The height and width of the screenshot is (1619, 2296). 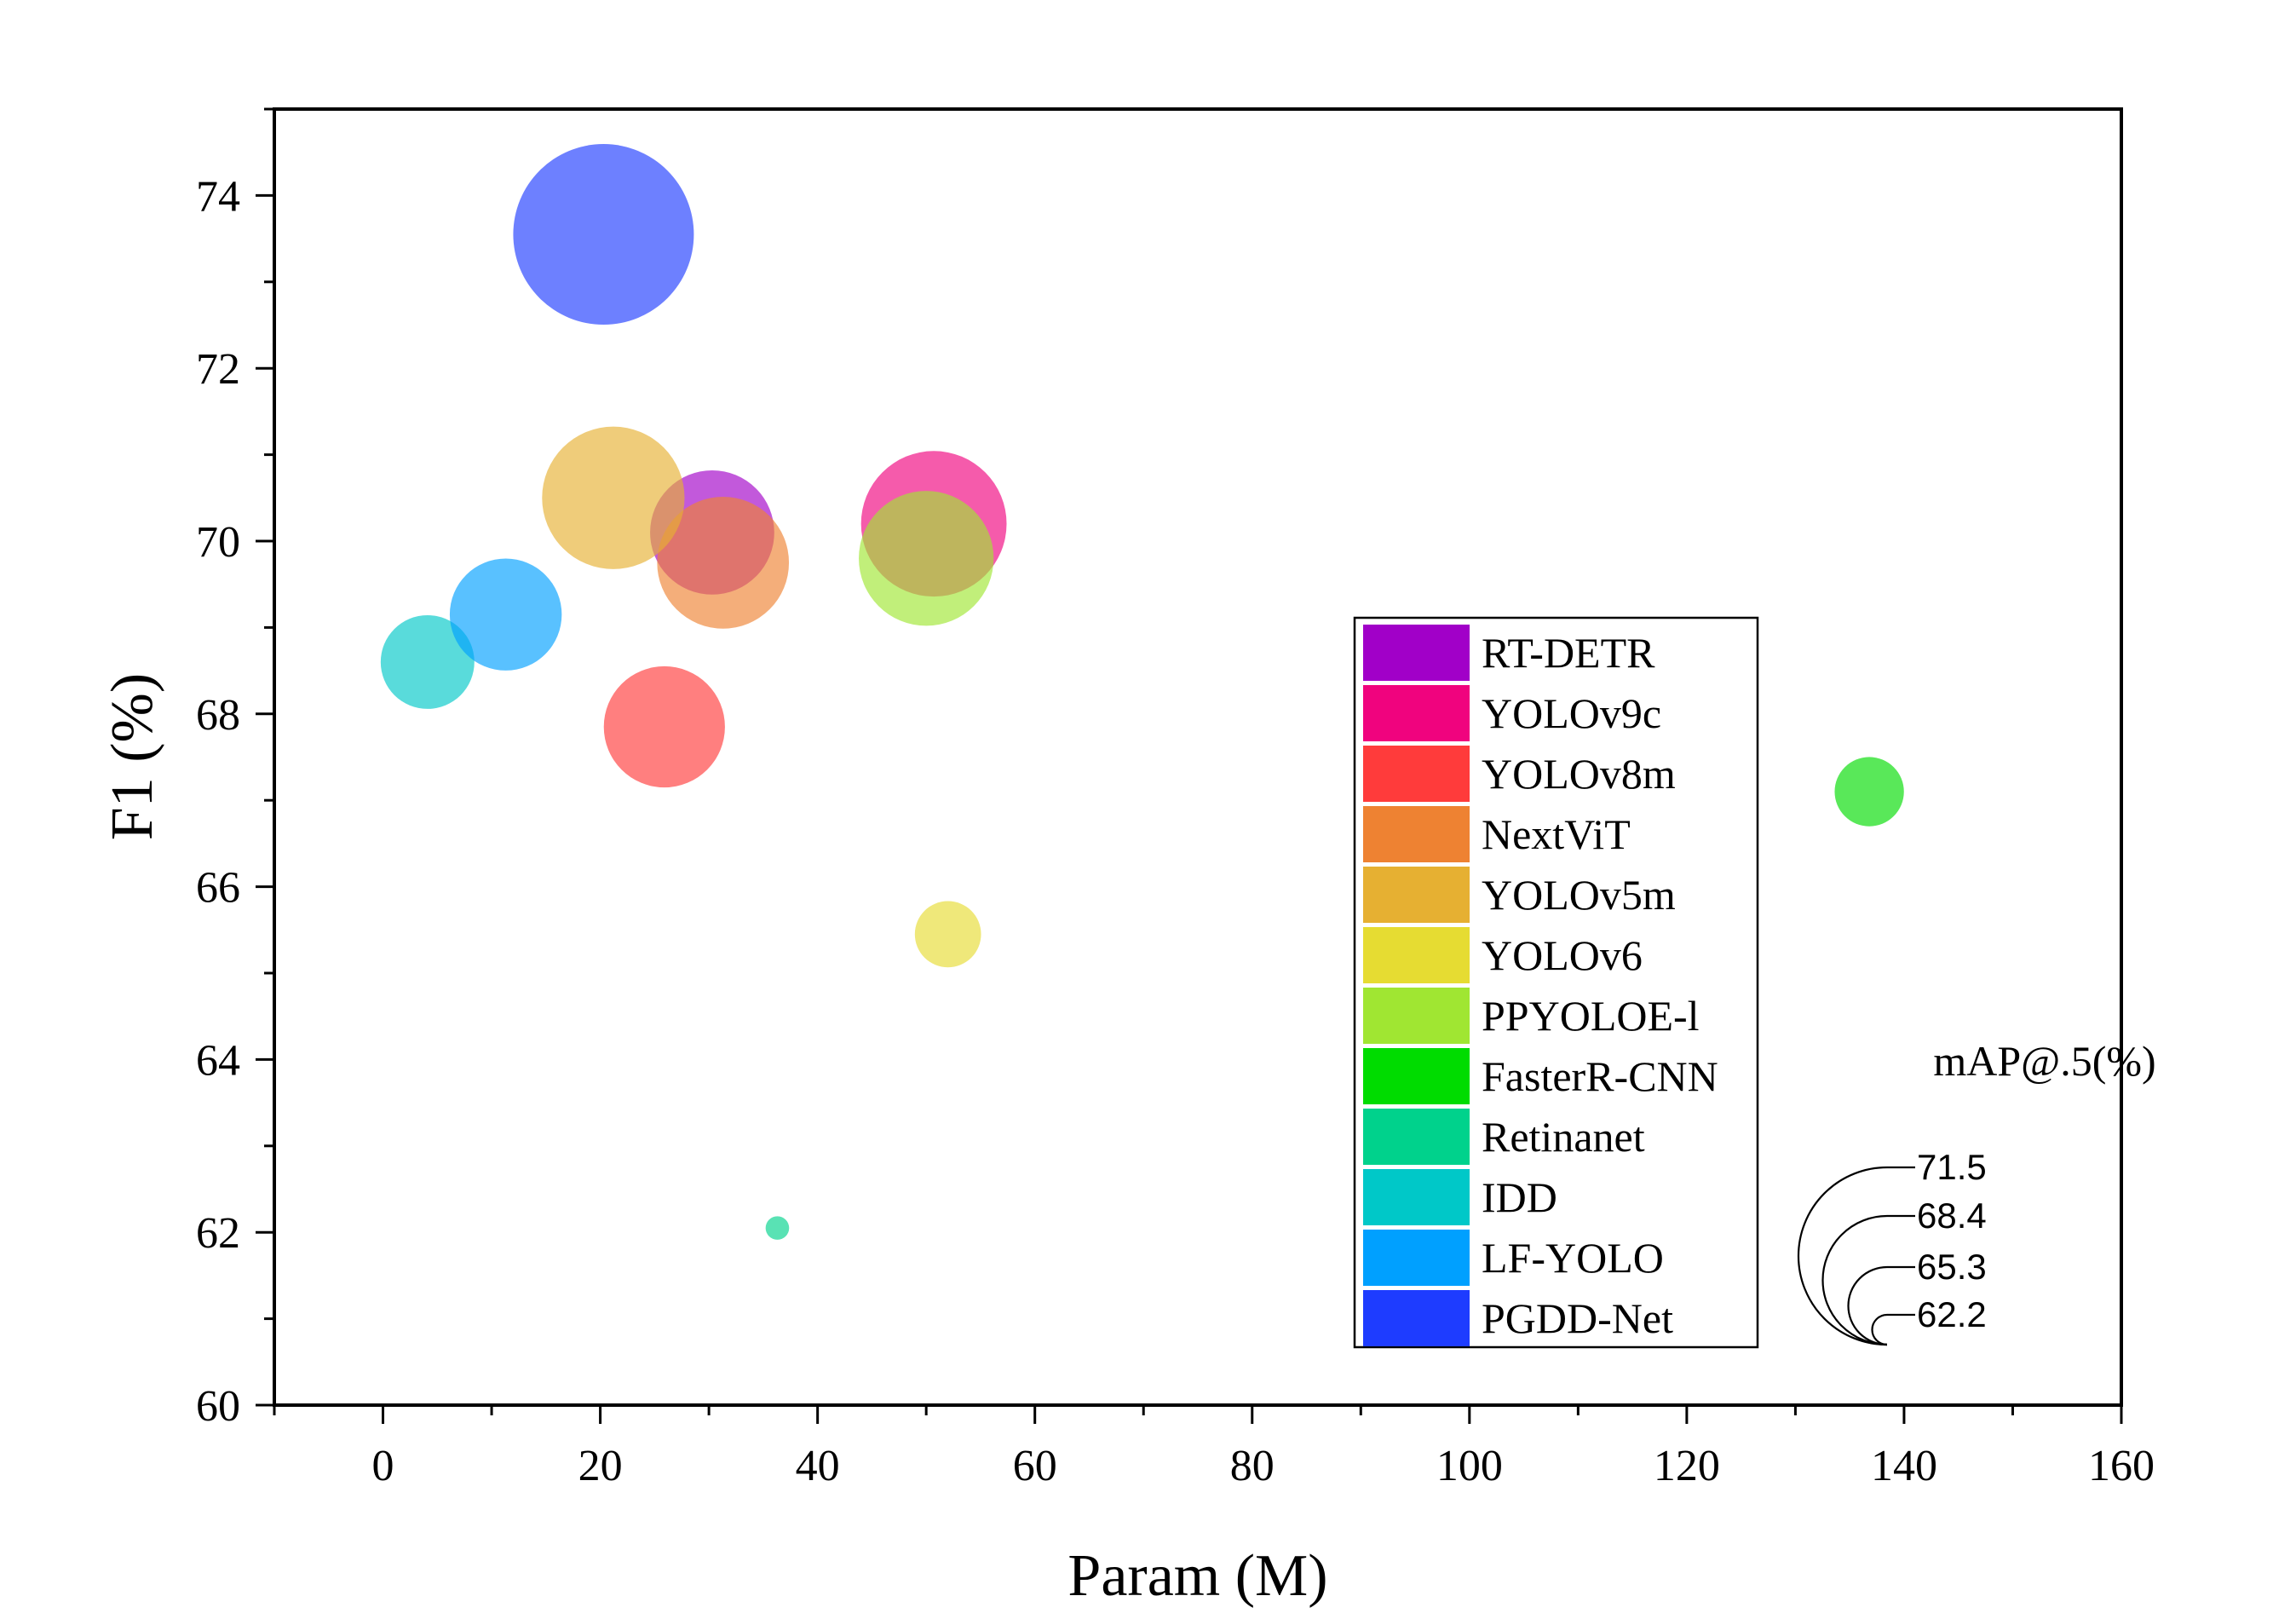 What do you see at coordinates (1252, 1466) in the screenshot?
I see `x-tick-label: 80` at bounding box center [1252, 1466].